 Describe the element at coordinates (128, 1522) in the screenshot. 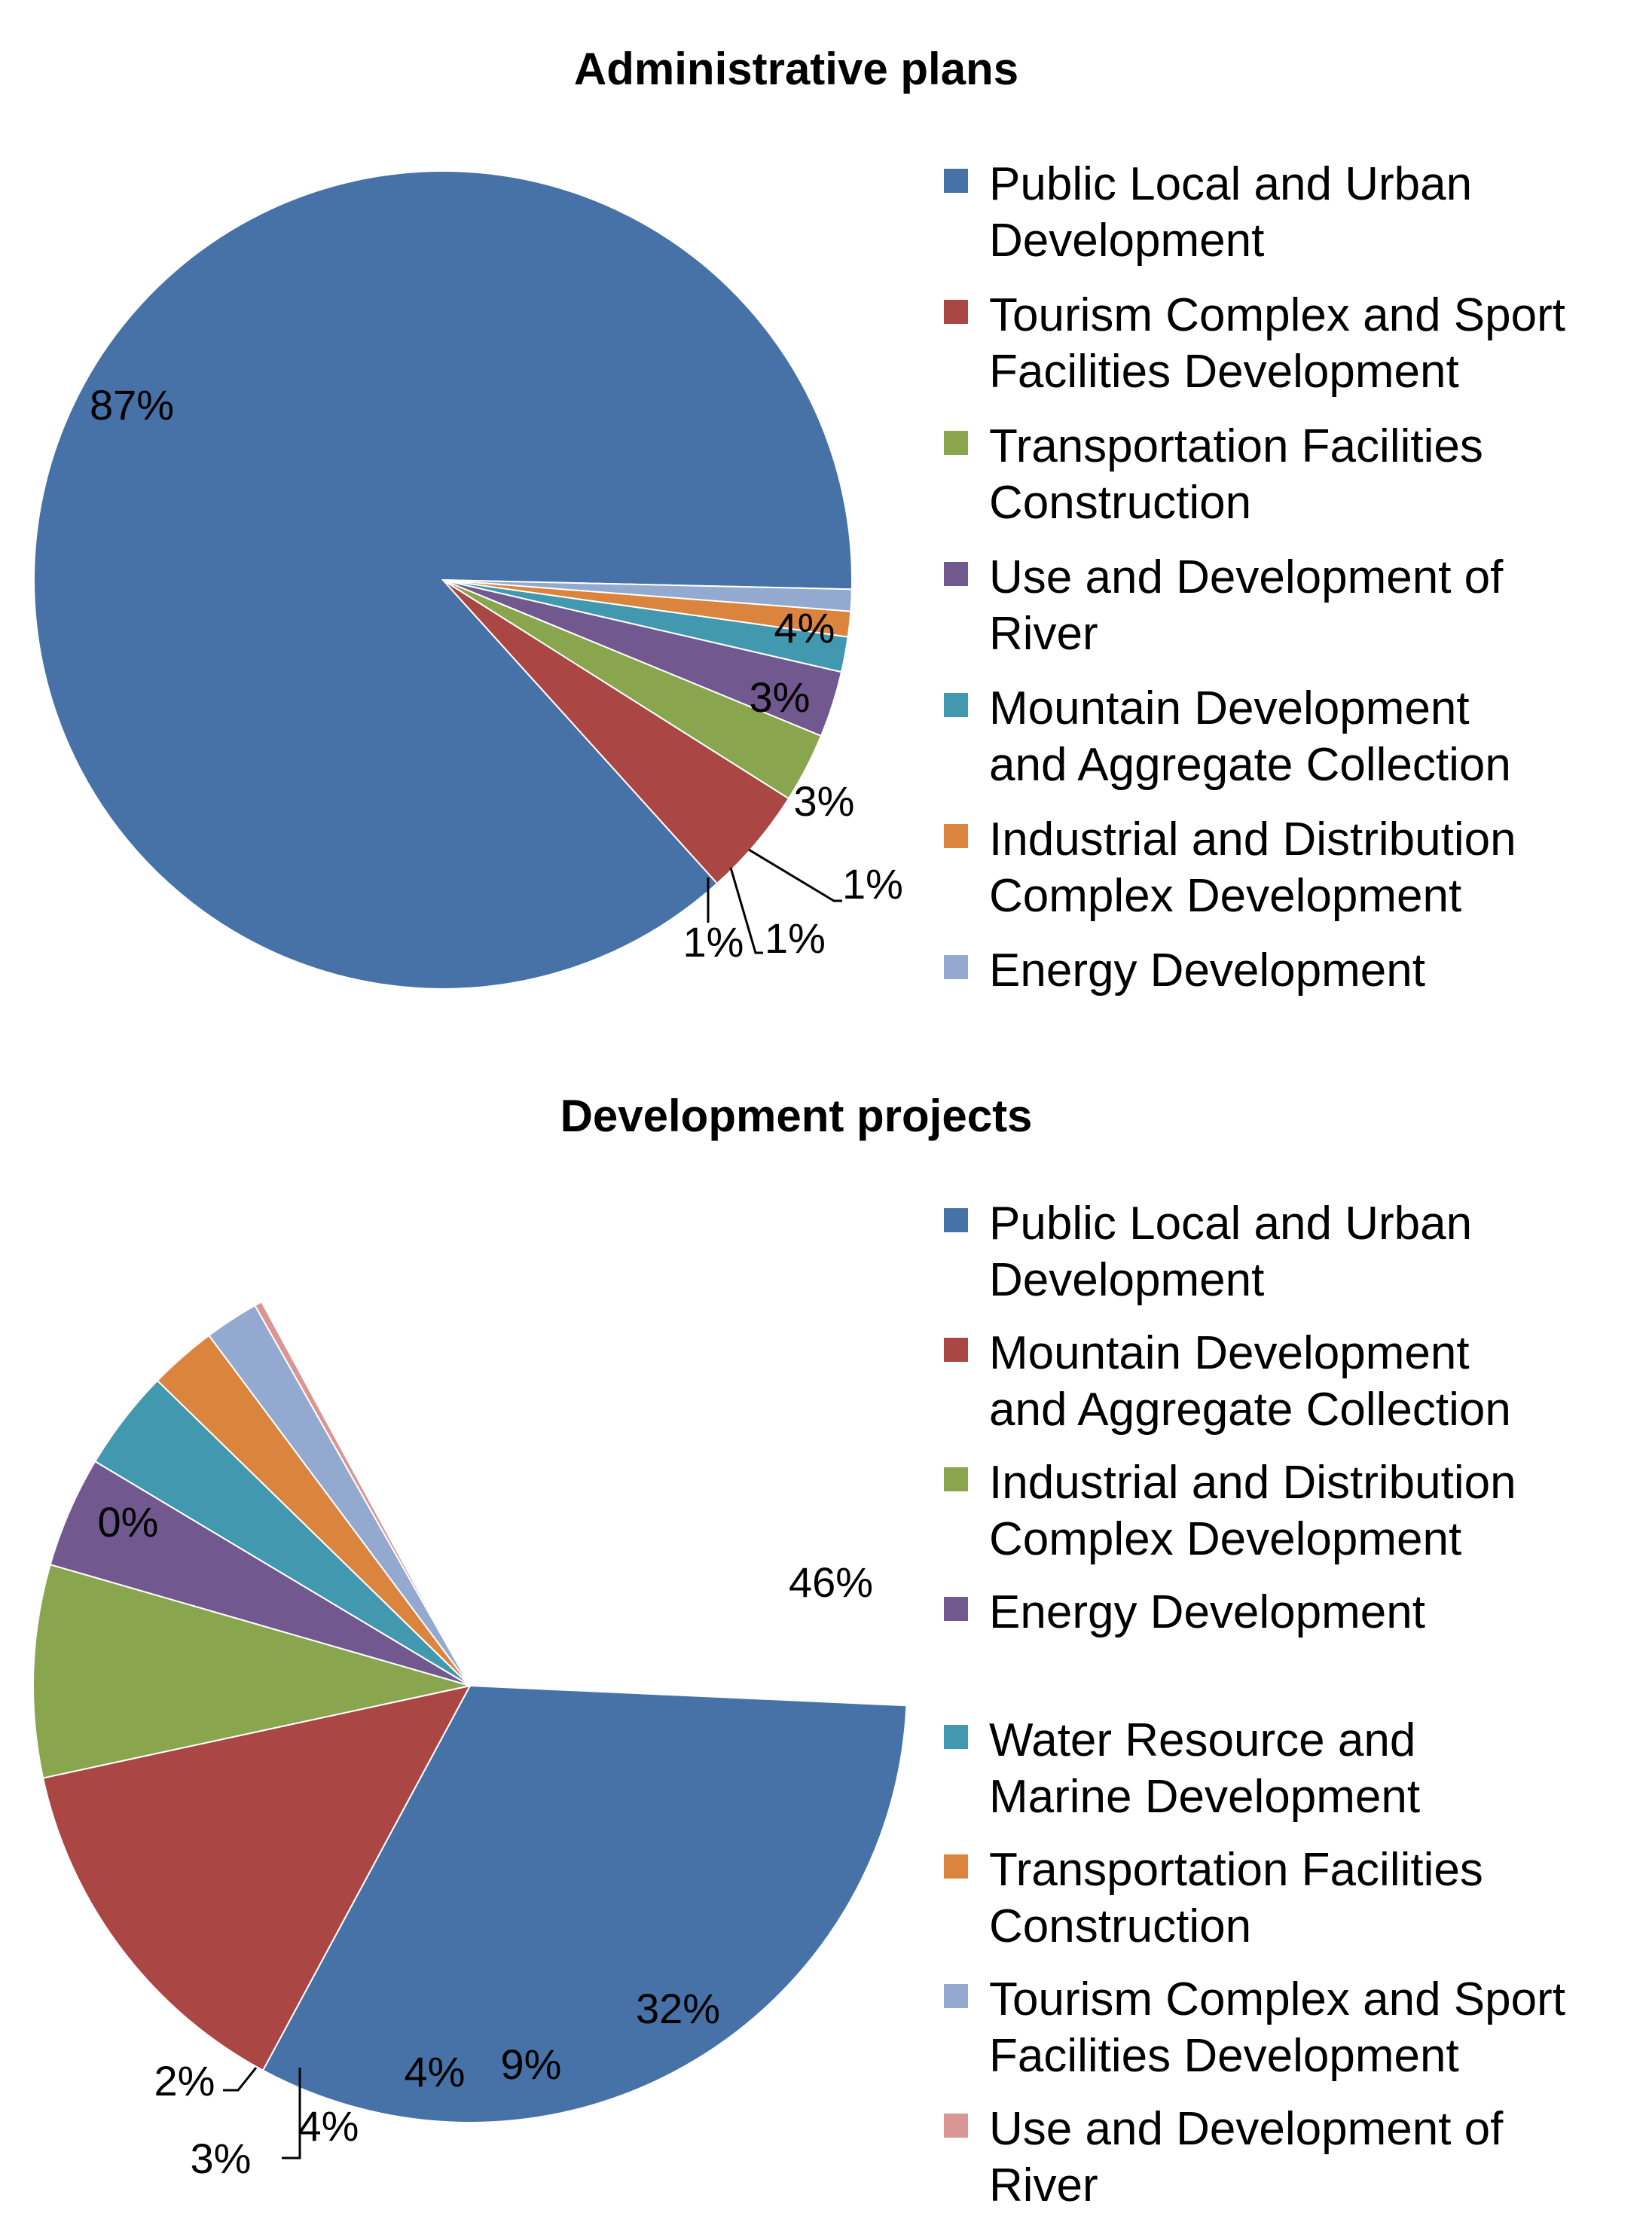

I see `data-label: 0%` at that location.